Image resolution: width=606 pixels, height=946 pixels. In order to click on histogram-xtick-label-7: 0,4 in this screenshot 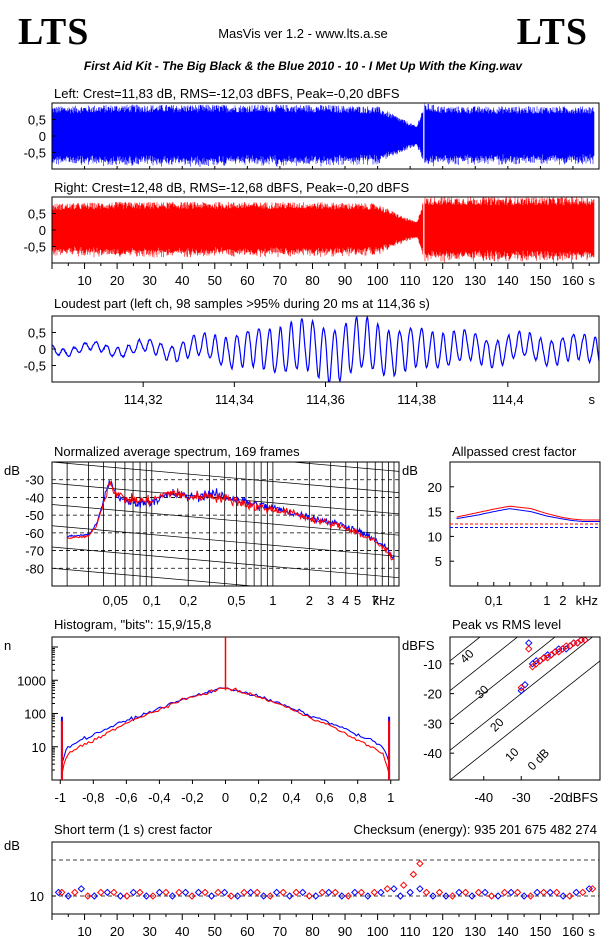, I will do `click(292, 797)`.